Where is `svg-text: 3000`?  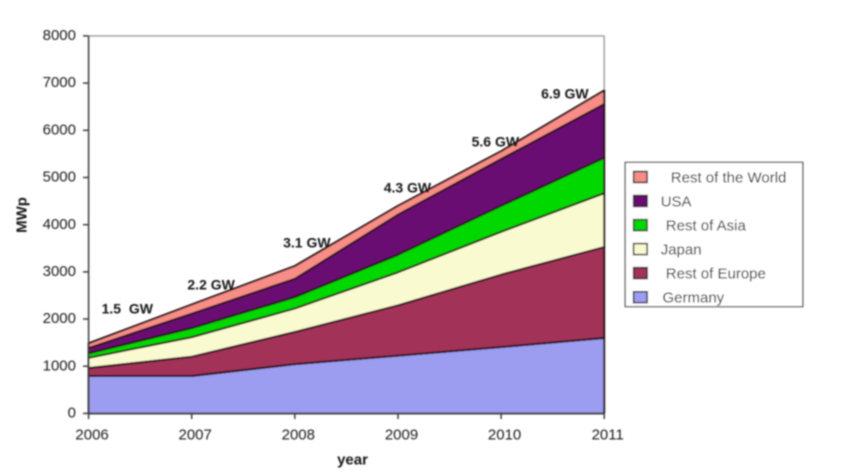 svg-text: 3000 is located at coordinates (59, 271).